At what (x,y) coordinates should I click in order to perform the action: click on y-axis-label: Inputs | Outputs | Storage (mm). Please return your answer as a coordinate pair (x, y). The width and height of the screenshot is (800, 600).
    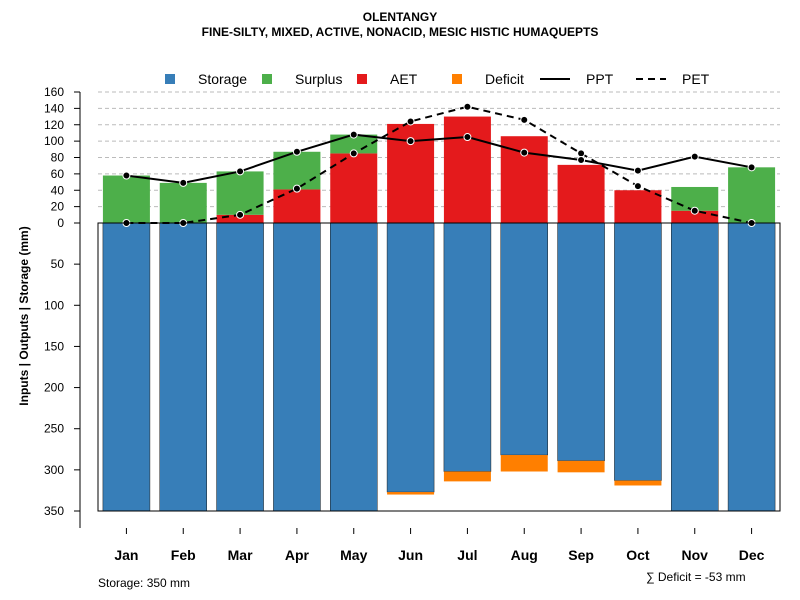
    Looking at the image, I should click on (24, 315).